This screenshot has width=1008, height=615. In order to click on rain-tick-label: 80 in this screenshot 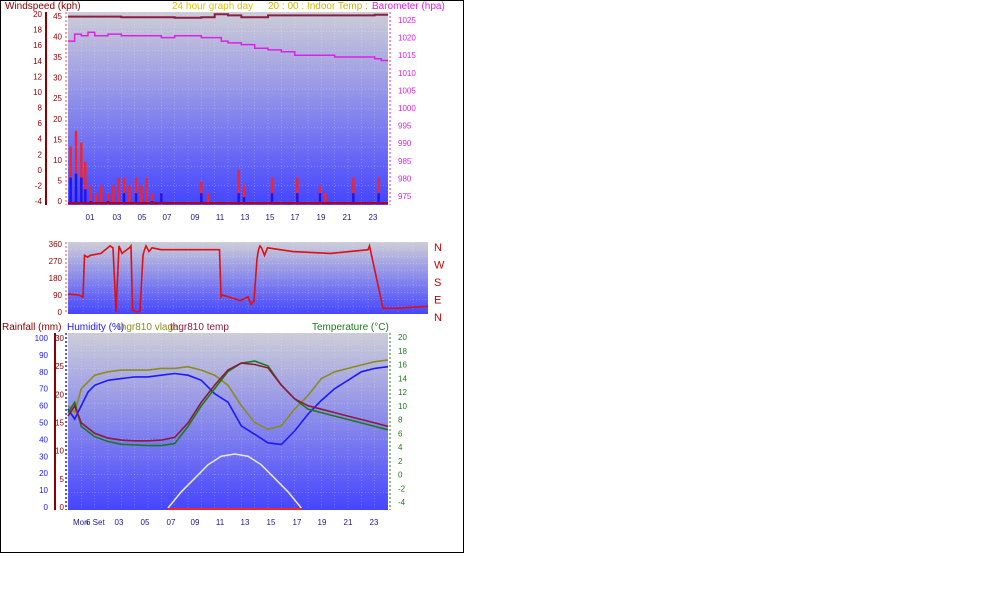, I will do `click(43, 372)`.